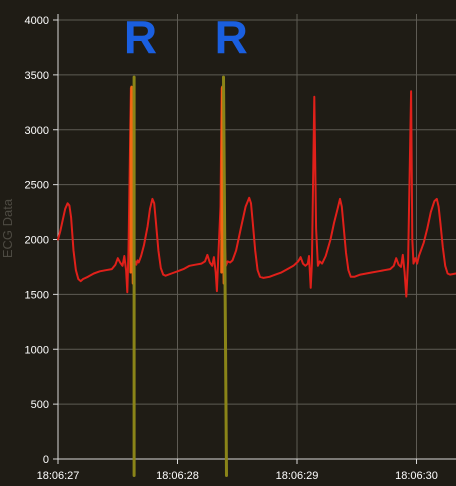 The width and height of the screenshot is (456, 486). Describe the element at coordinates (297, 476) in the screenshot. I see `x-tick-label: 18:06:29` at that location.